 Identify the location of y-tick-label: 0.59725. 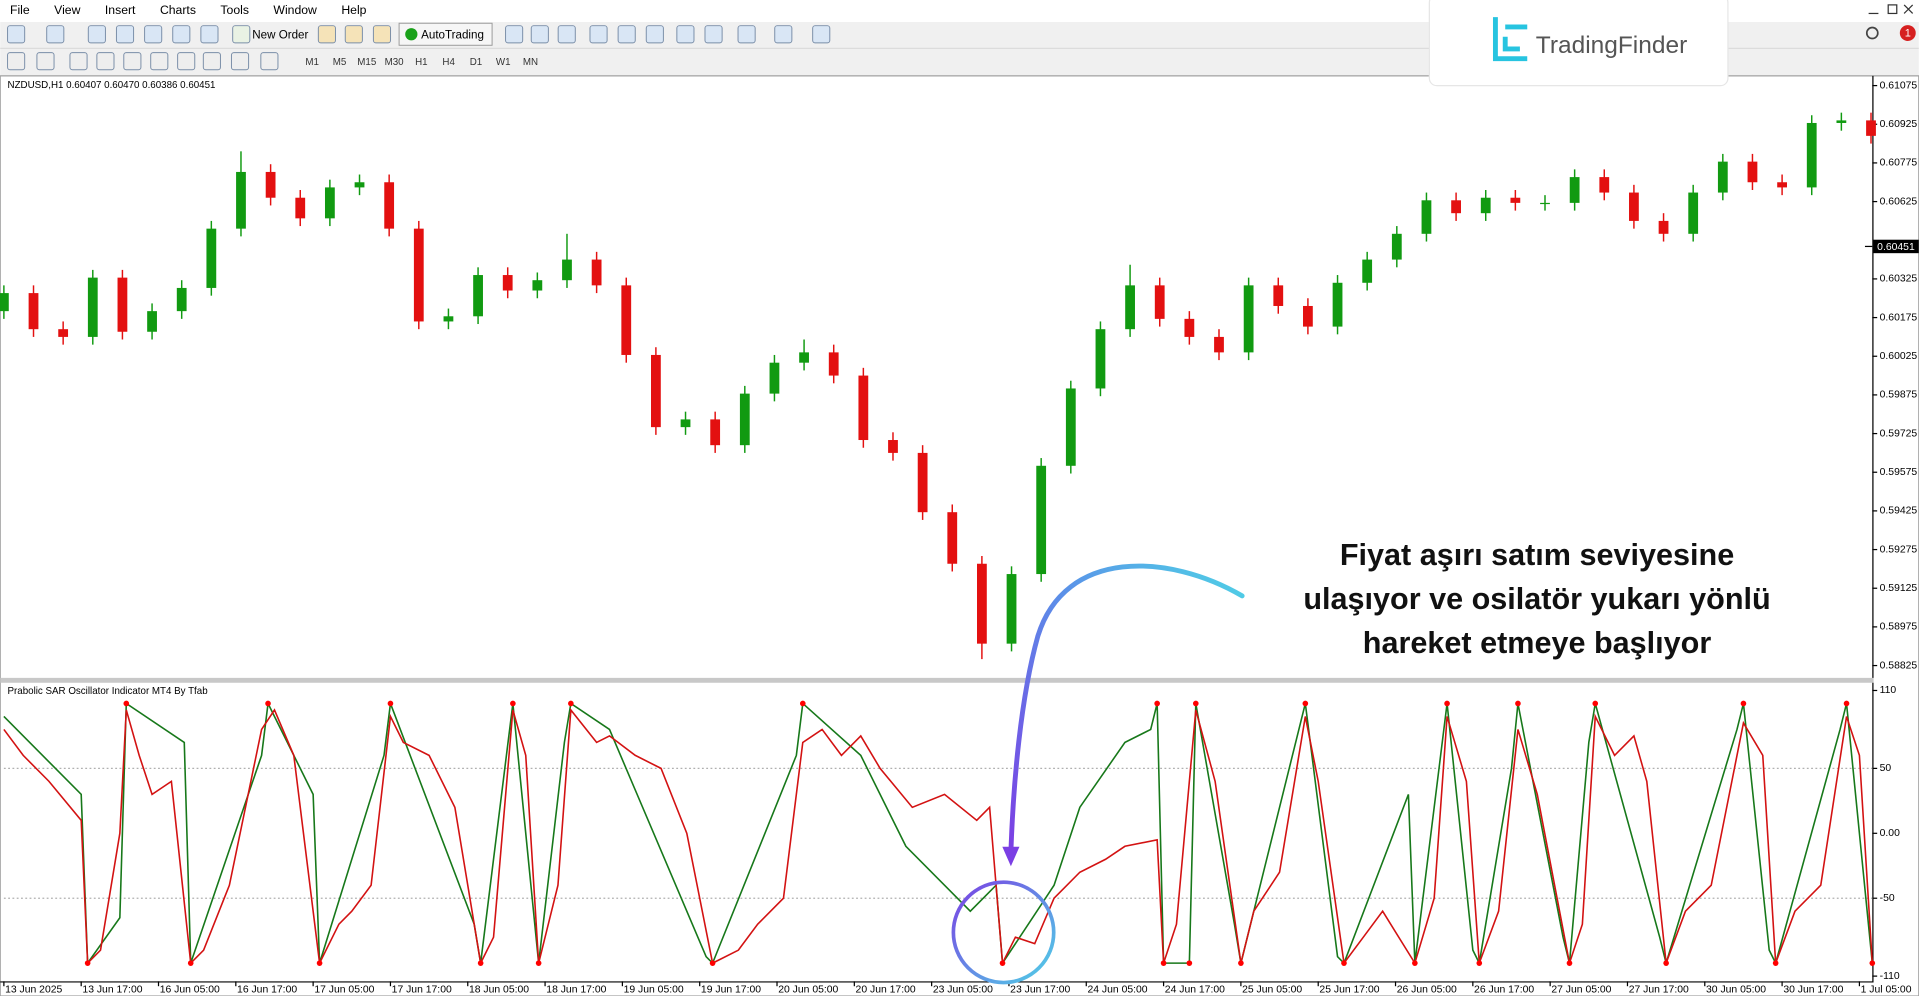
(1899, 433).